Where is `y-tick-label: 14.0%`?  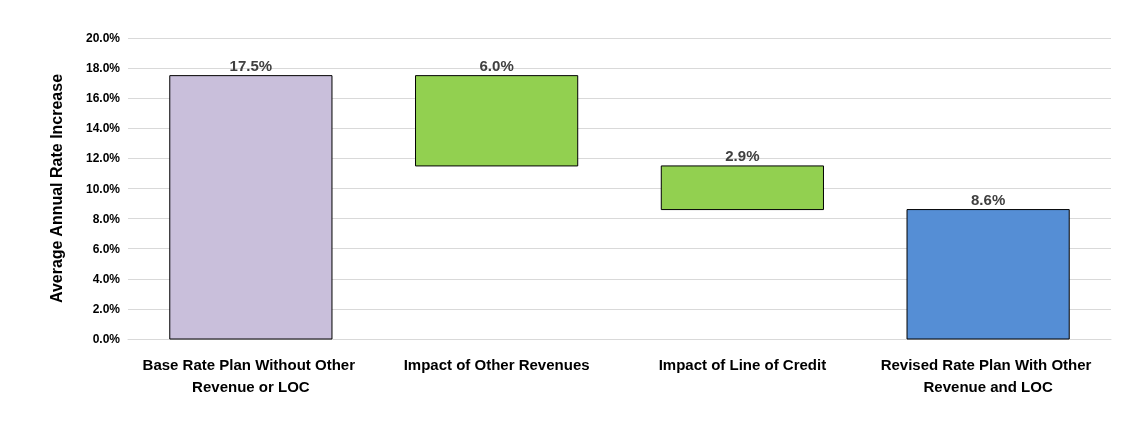 y-tick-label: 14.0% is located at coordinates (103, 128).